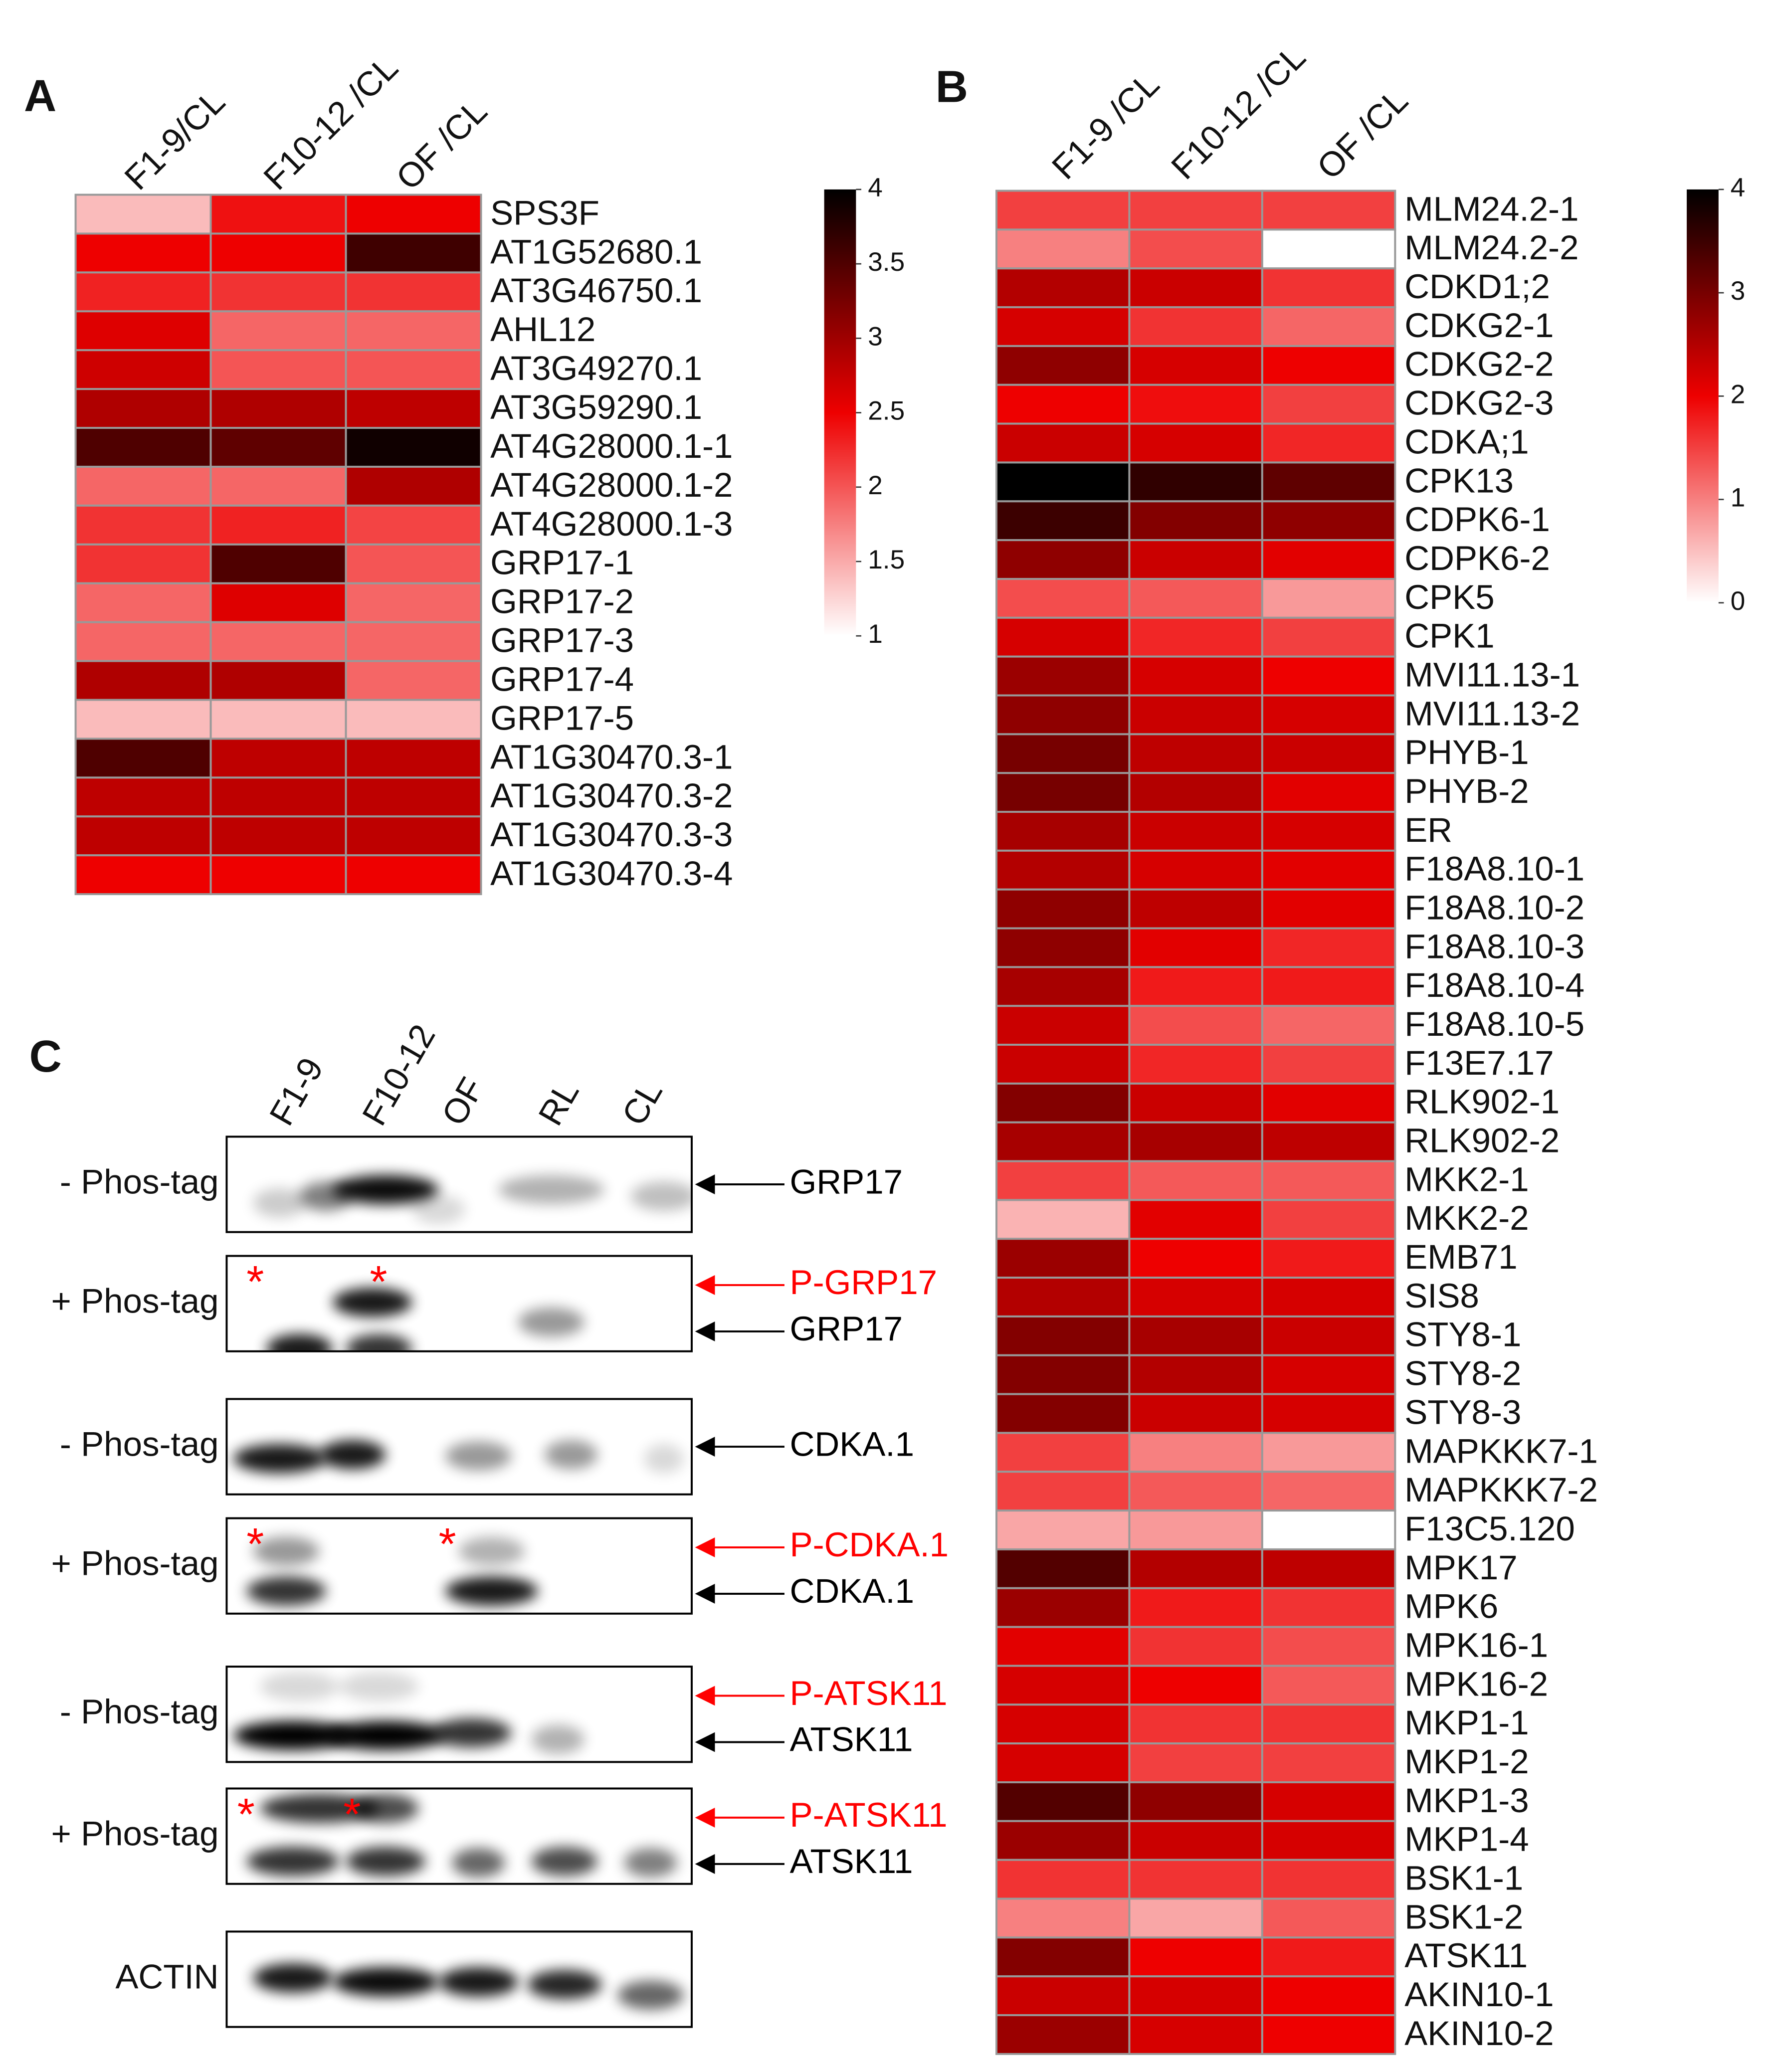 This screenshot has height=2072, width=1765. Describe the element at coordinates (562, 717) in the screenshot. I see `row-label: GRP17-5` at that location.